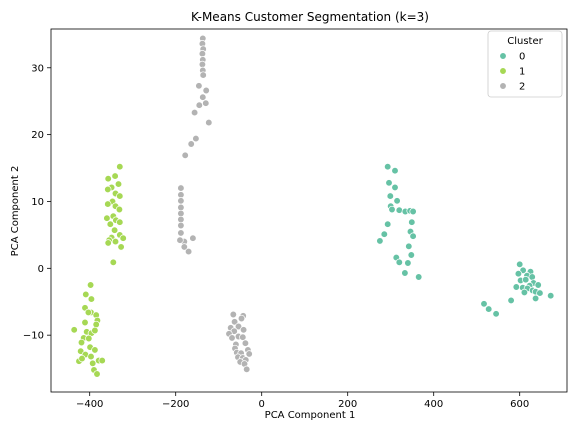  What do you see at coordinates (347, 404) in the screenshot?
I see `x-tick-label: 200` at bounding box center [347, 404].